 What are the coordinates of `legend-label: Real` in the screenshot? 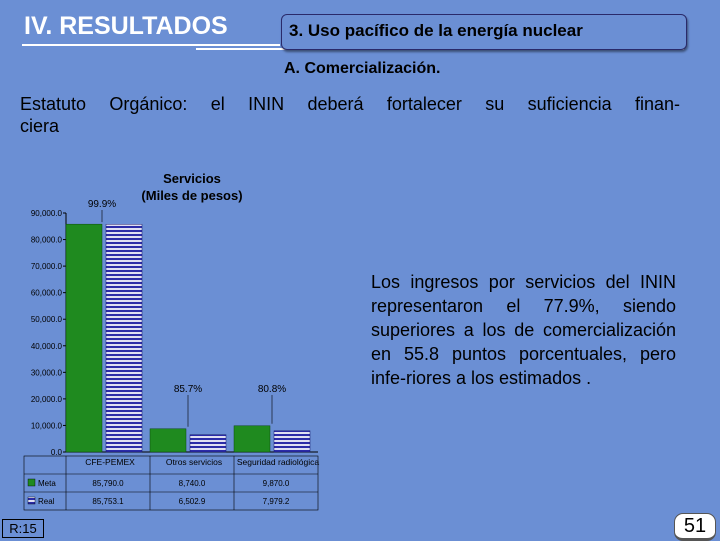 It's located at (46, 501).